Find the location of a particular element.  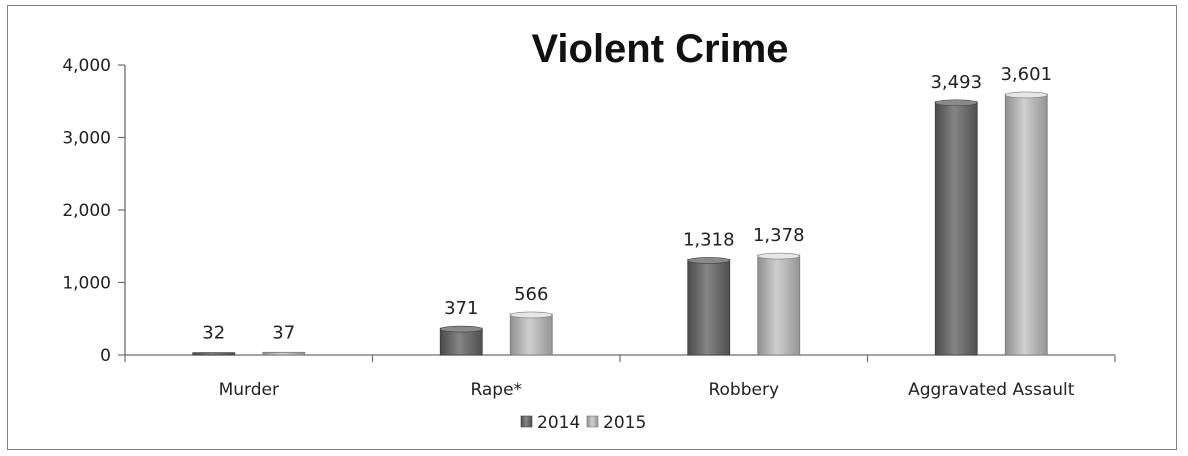

value-label-2014: 1,318 is located at coordinates (709, 239).